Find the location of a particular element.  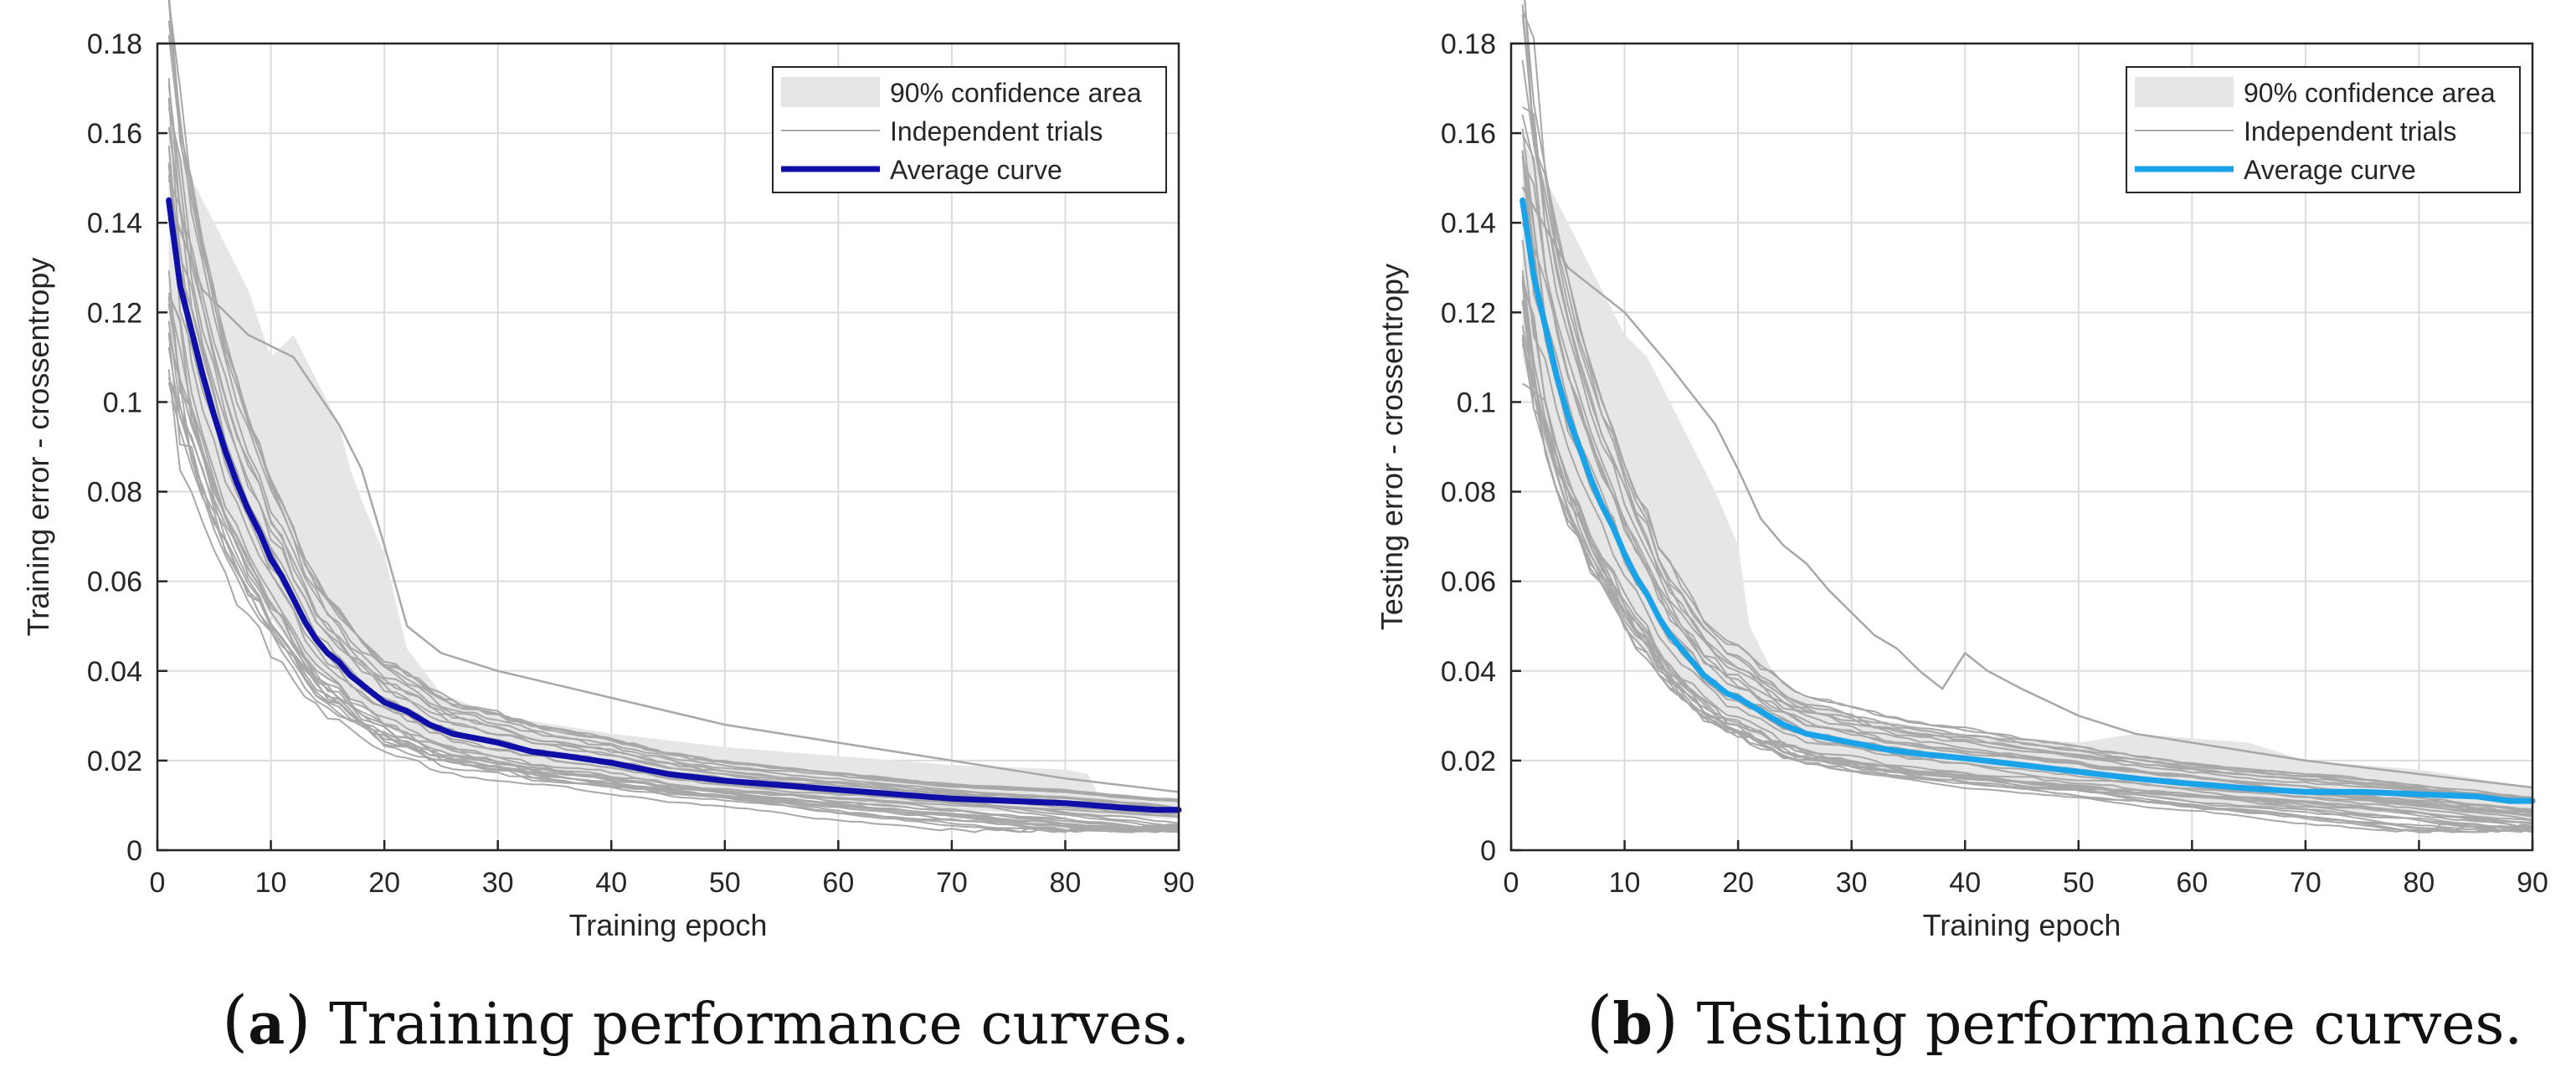

caption-b: (b) Testing performance curves. is located at coordinates (2055, 1020).